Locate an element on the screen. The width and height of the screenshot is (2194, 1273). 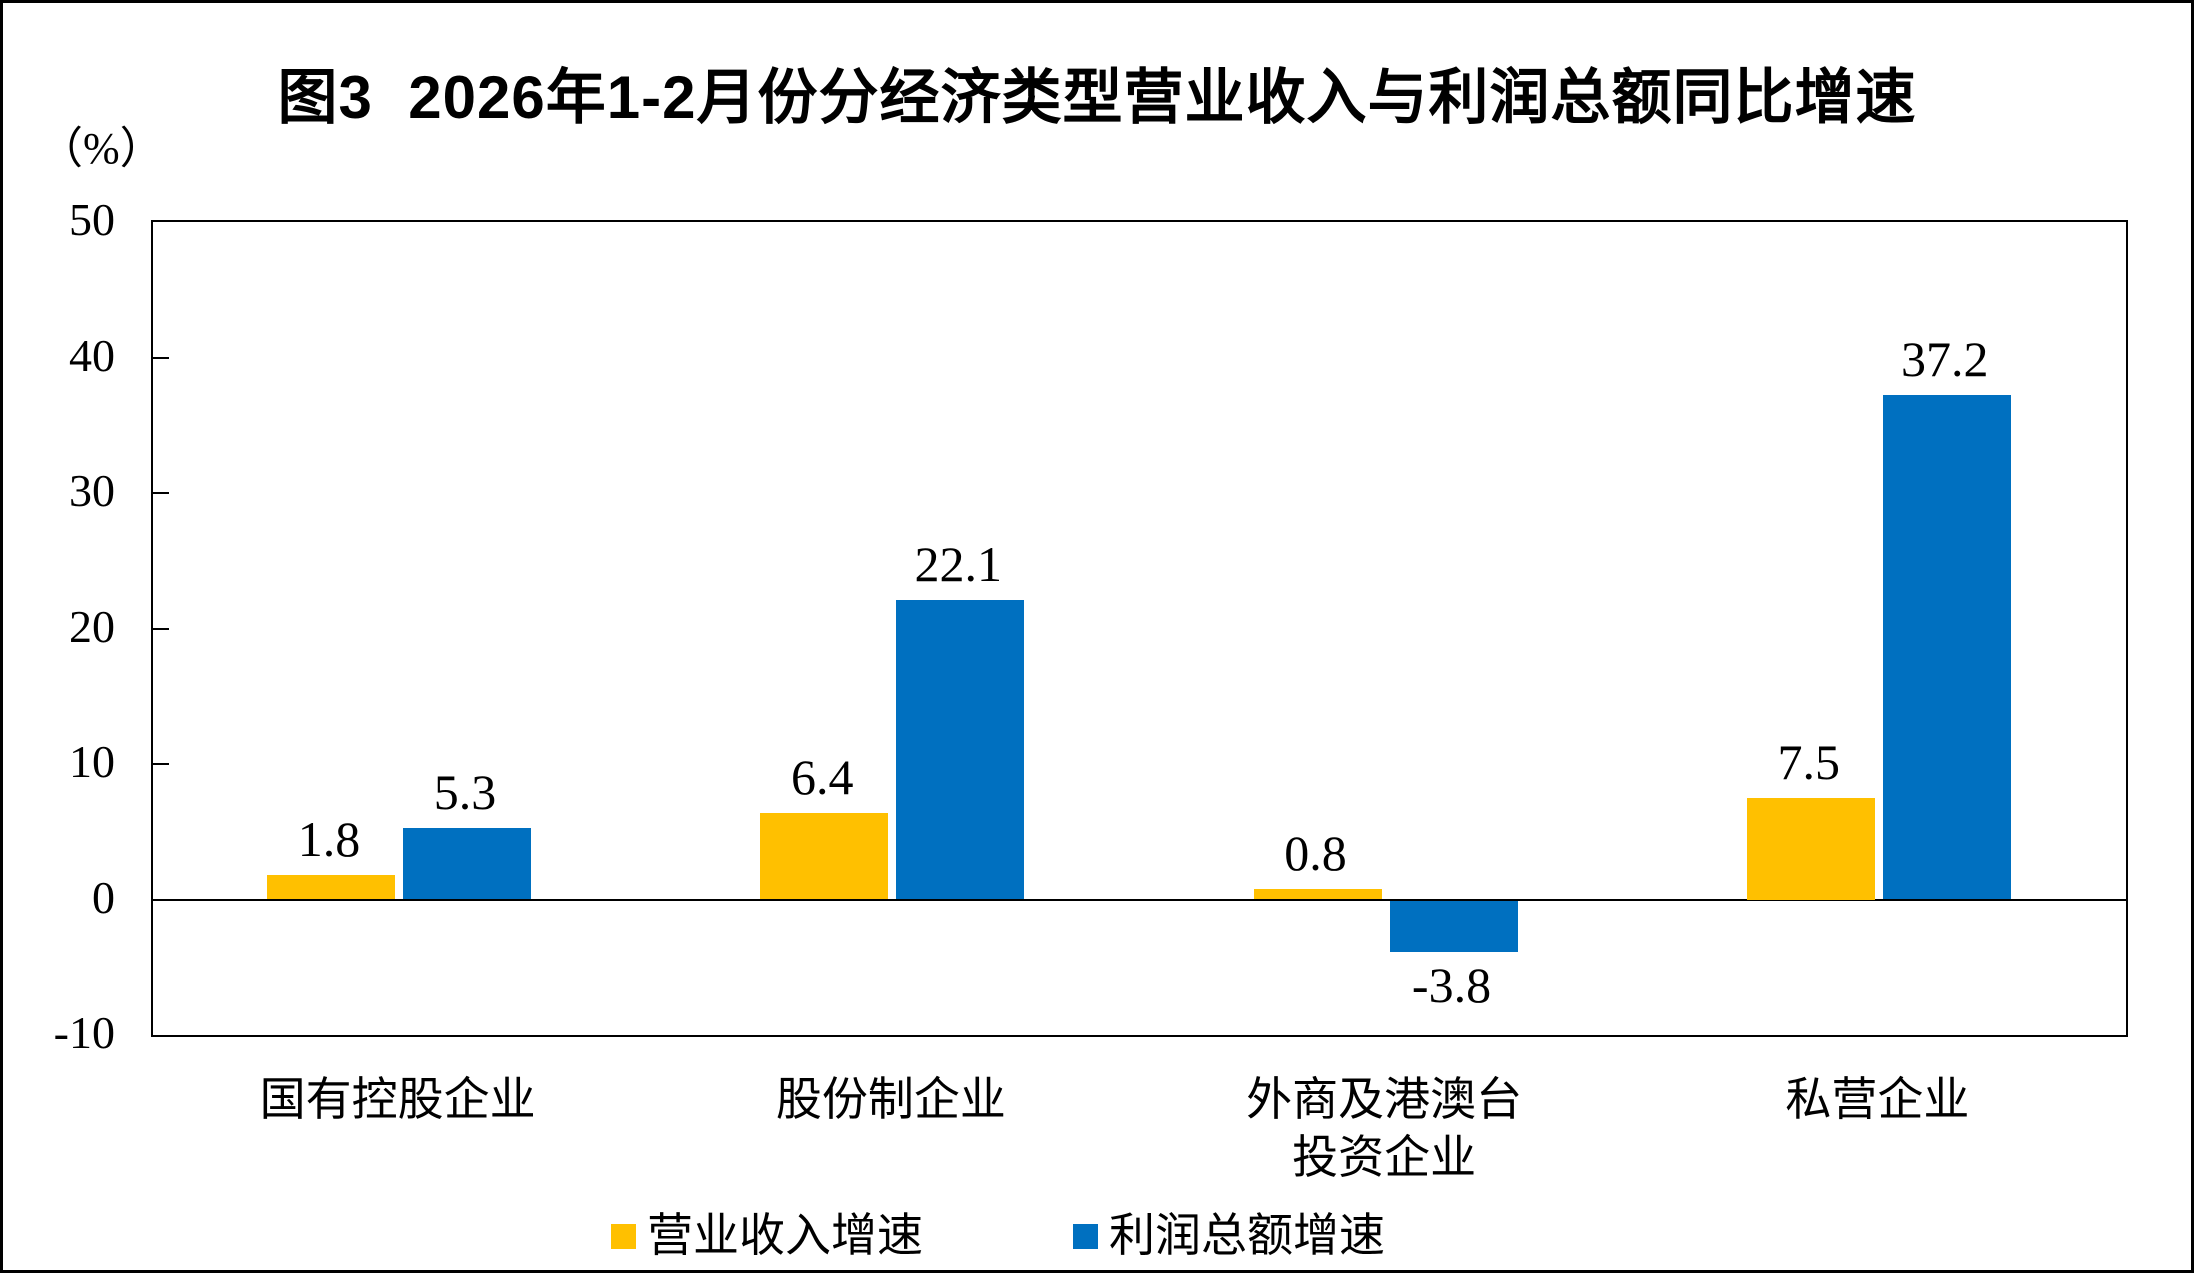
category-label: 股份制企业 is located at coordinates (891, 1100).